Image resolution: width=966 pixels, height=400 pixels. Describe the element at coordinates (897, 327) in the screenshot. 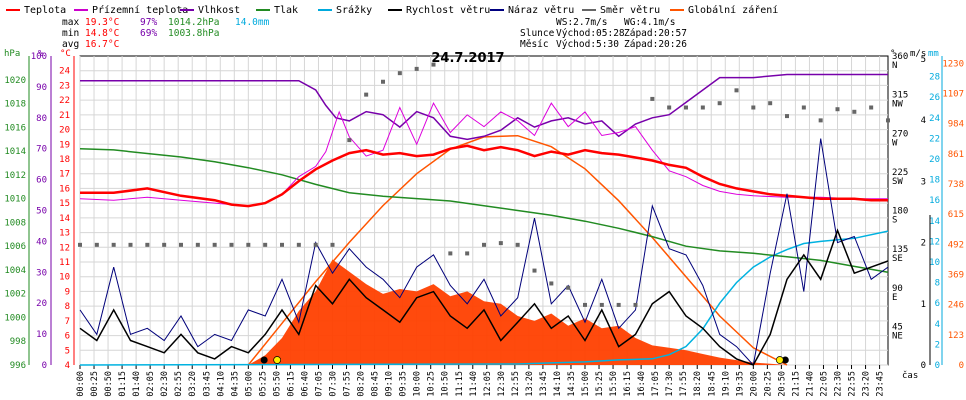

I see `direction-tick: 45` at that location.